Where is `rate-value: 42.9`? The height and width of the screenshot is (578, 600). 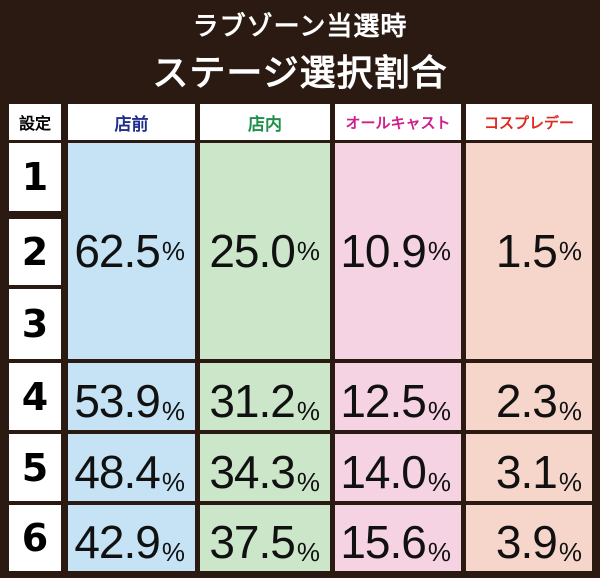 rate-value: 42.9 is located at coordinates (117, 542).